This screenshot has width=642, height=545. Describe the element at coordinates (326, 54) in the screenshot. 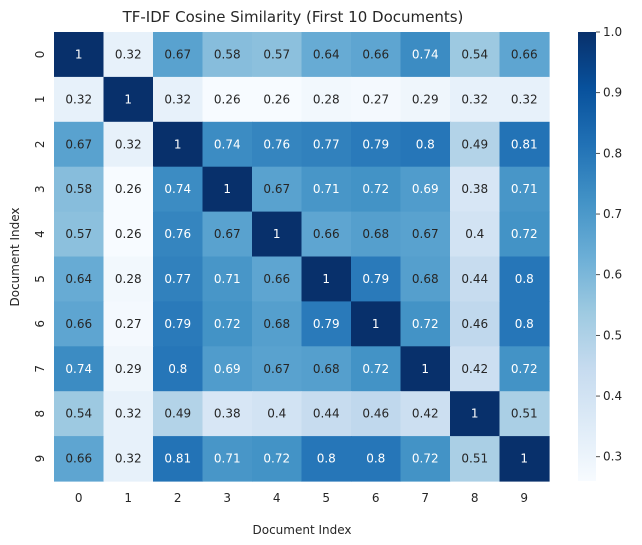

I see `heatmap-cell-value: 0.64` at that location.